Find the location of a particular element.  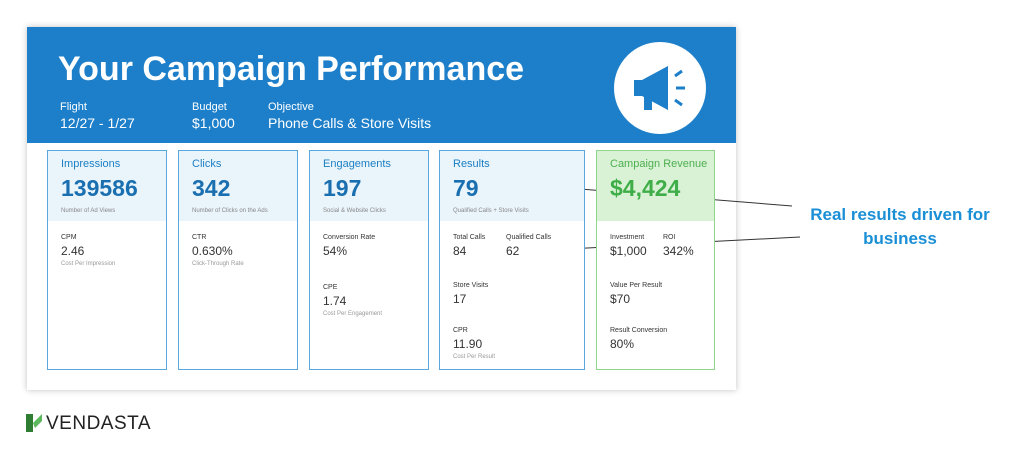

metric-label: CPE is located at coordinates (330, 287).